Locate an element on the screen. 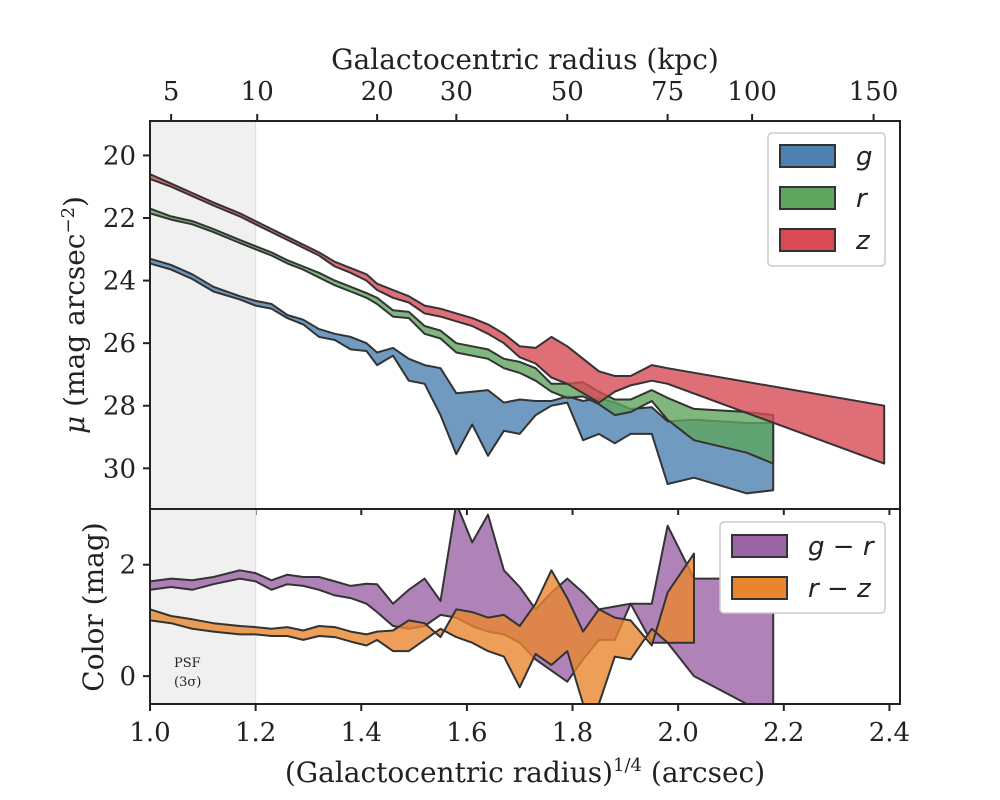 This screenshot has width=1000, height=800. legend-swatch-z is located at coordinates (807, 240).